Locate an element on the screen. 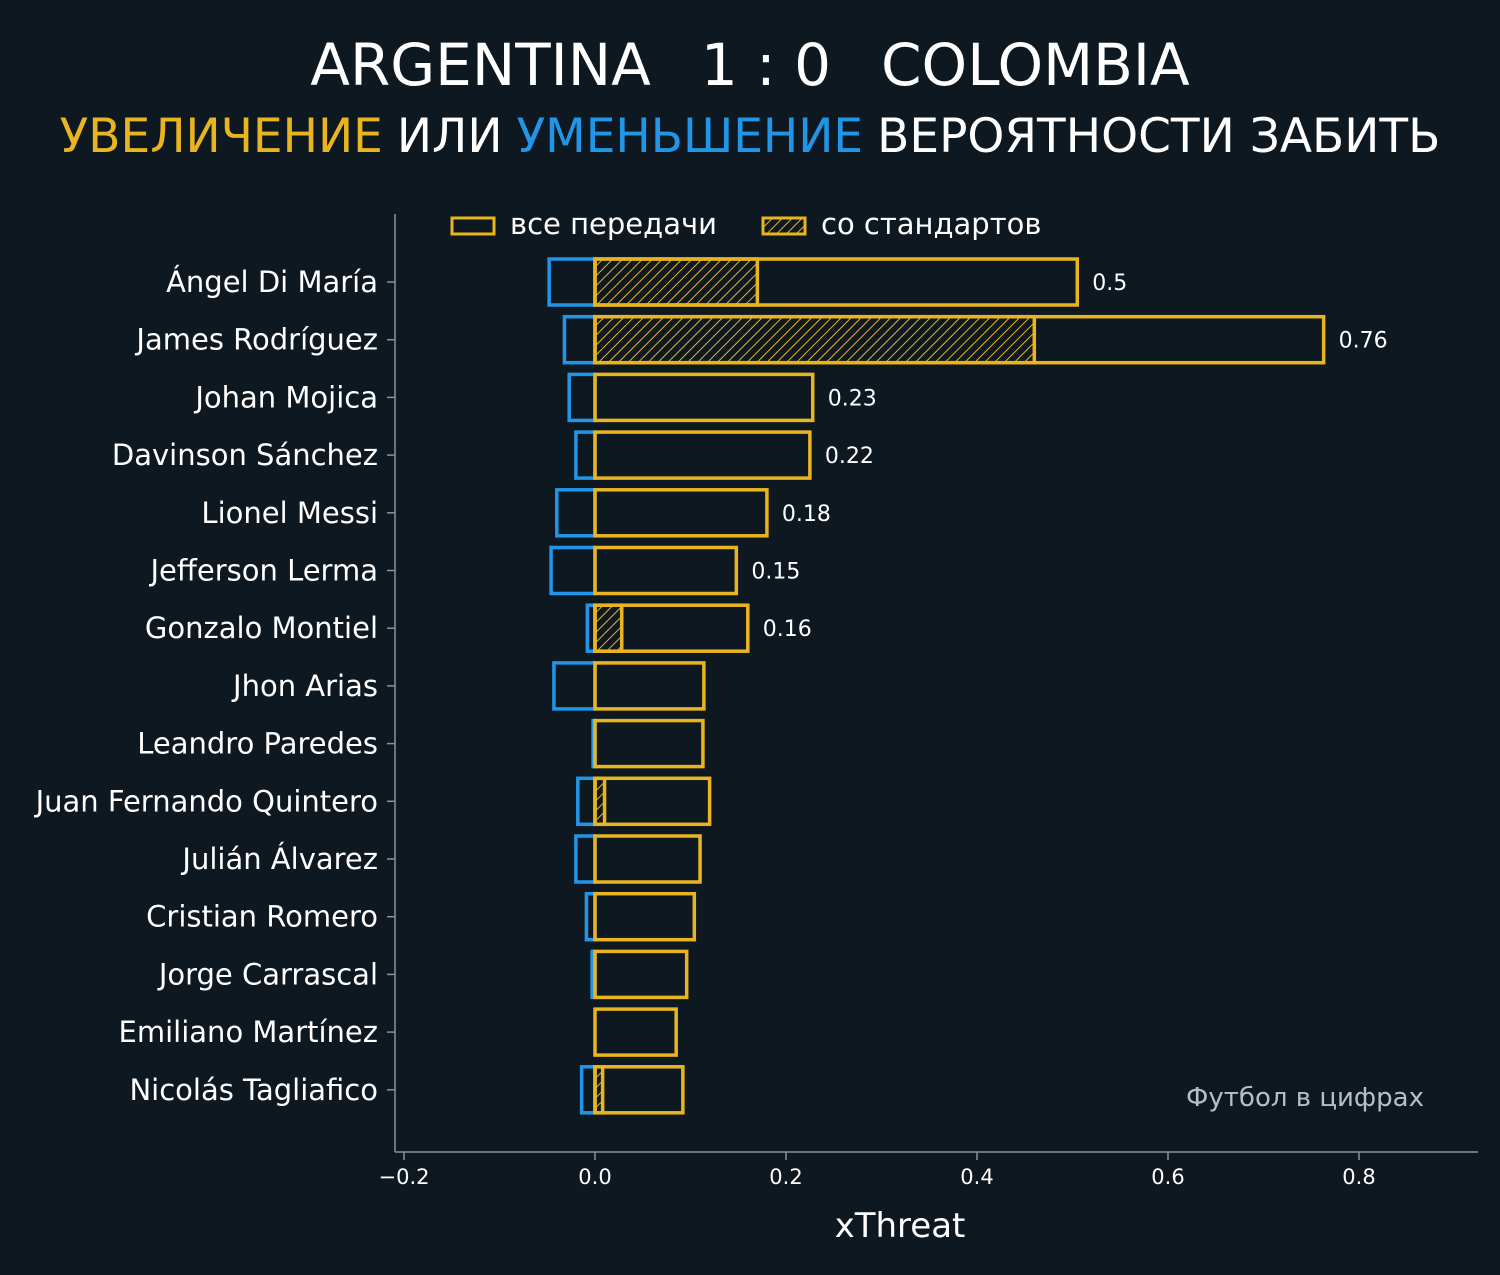 The height and width of the screenshot is (1275, 1500). player-label: Emiliano Martínez is located at coordinates (248, 1032).